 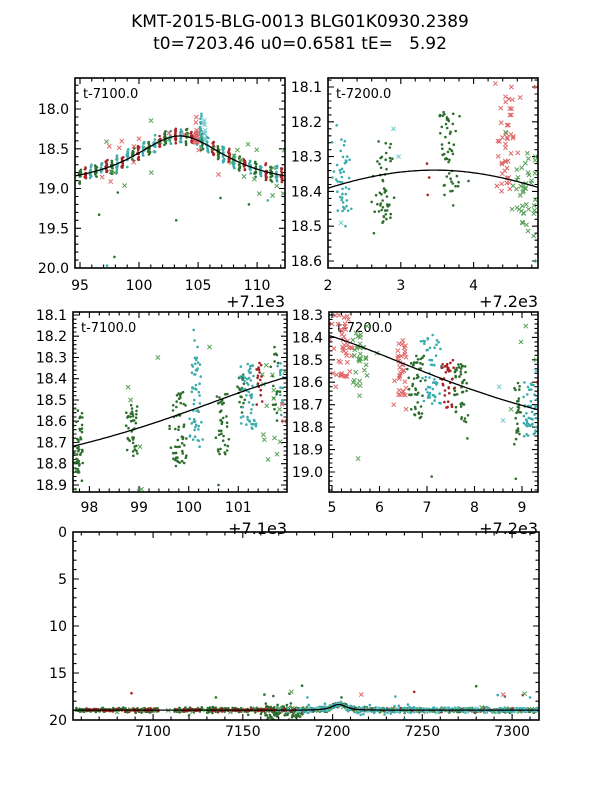 I want to click on x-tick-label: 2, so click(x=328, y=286).